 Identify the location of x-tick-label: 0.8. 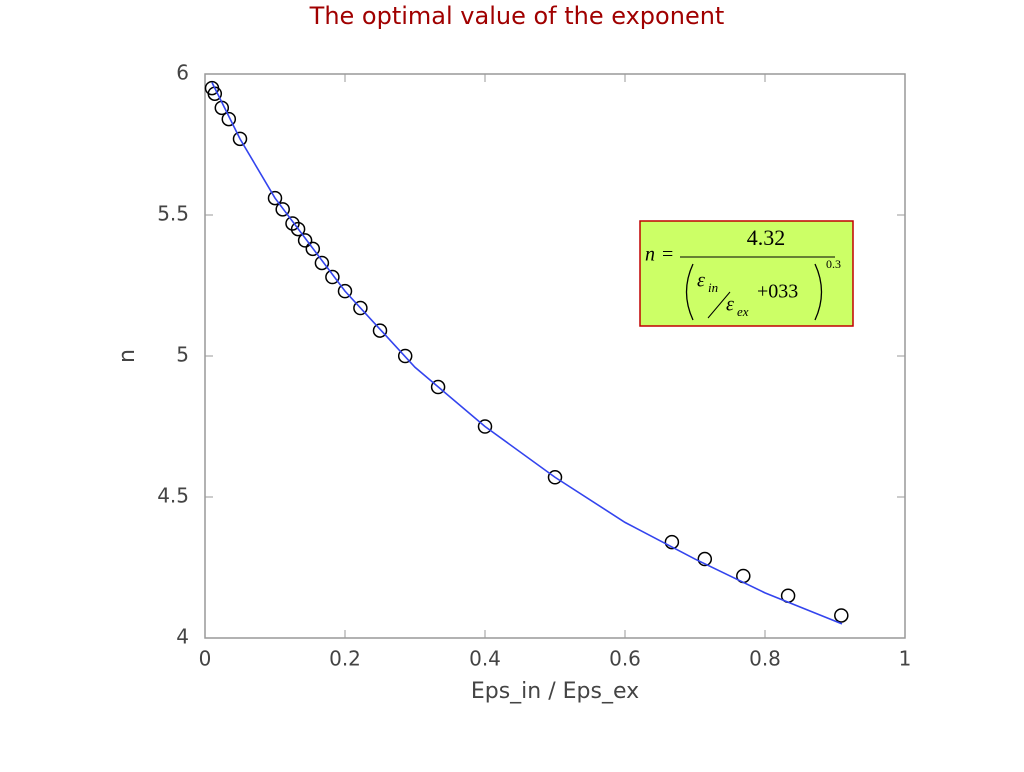
(765, 659).